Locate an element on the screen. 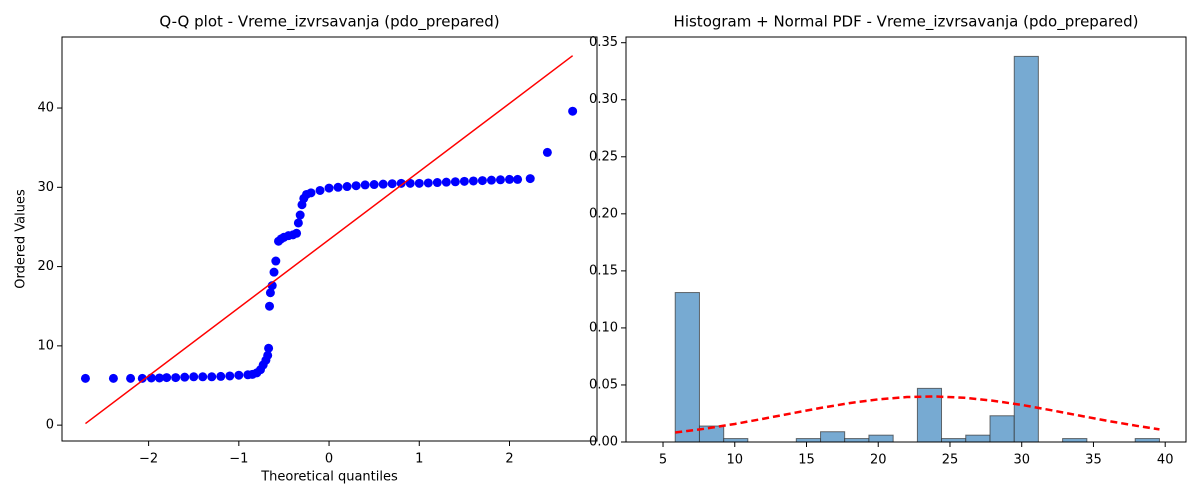 The height and width of the screenshot is (500, 1200). normal-pdf-curve is located at coordinates (917, 414).